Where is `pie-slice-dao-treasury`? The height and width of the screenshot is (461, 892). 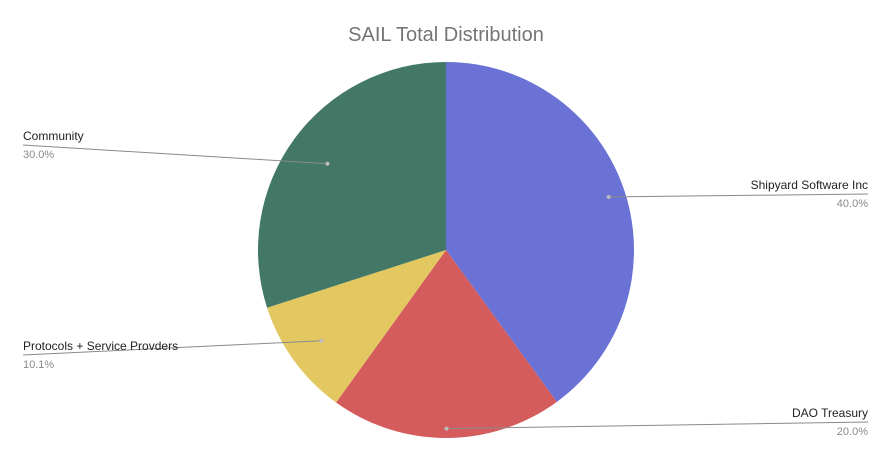 pie-slice-dao-treasury is located at coordinates (446, 344).